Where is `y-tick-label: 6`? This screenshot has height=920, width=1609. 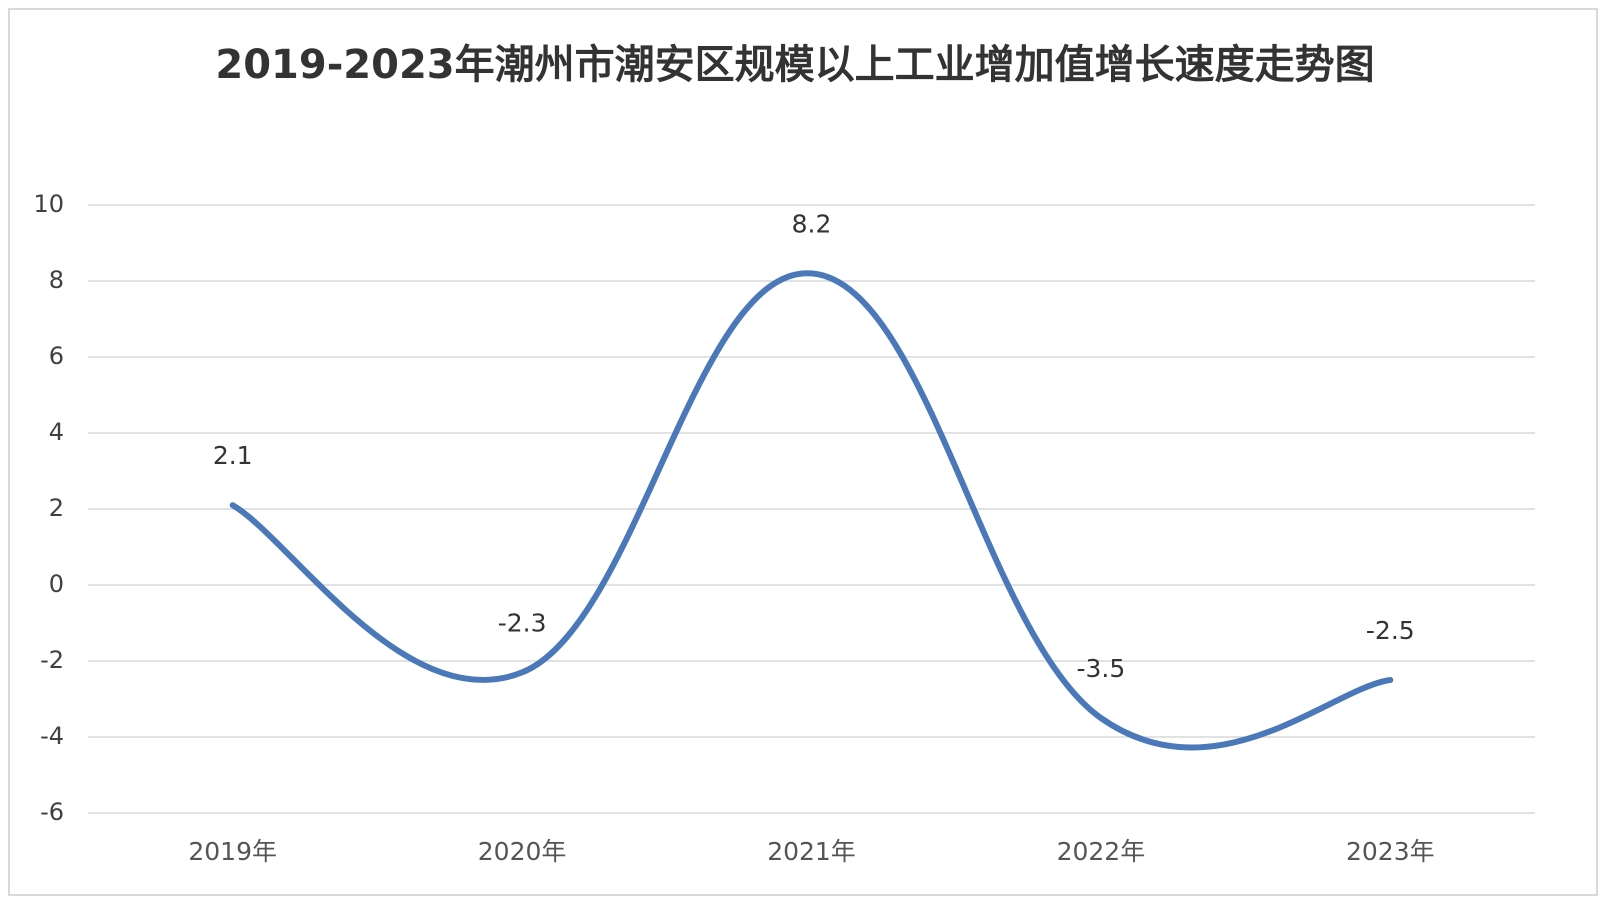 y-tick-label: 6 is located at coordinates (56, 356).